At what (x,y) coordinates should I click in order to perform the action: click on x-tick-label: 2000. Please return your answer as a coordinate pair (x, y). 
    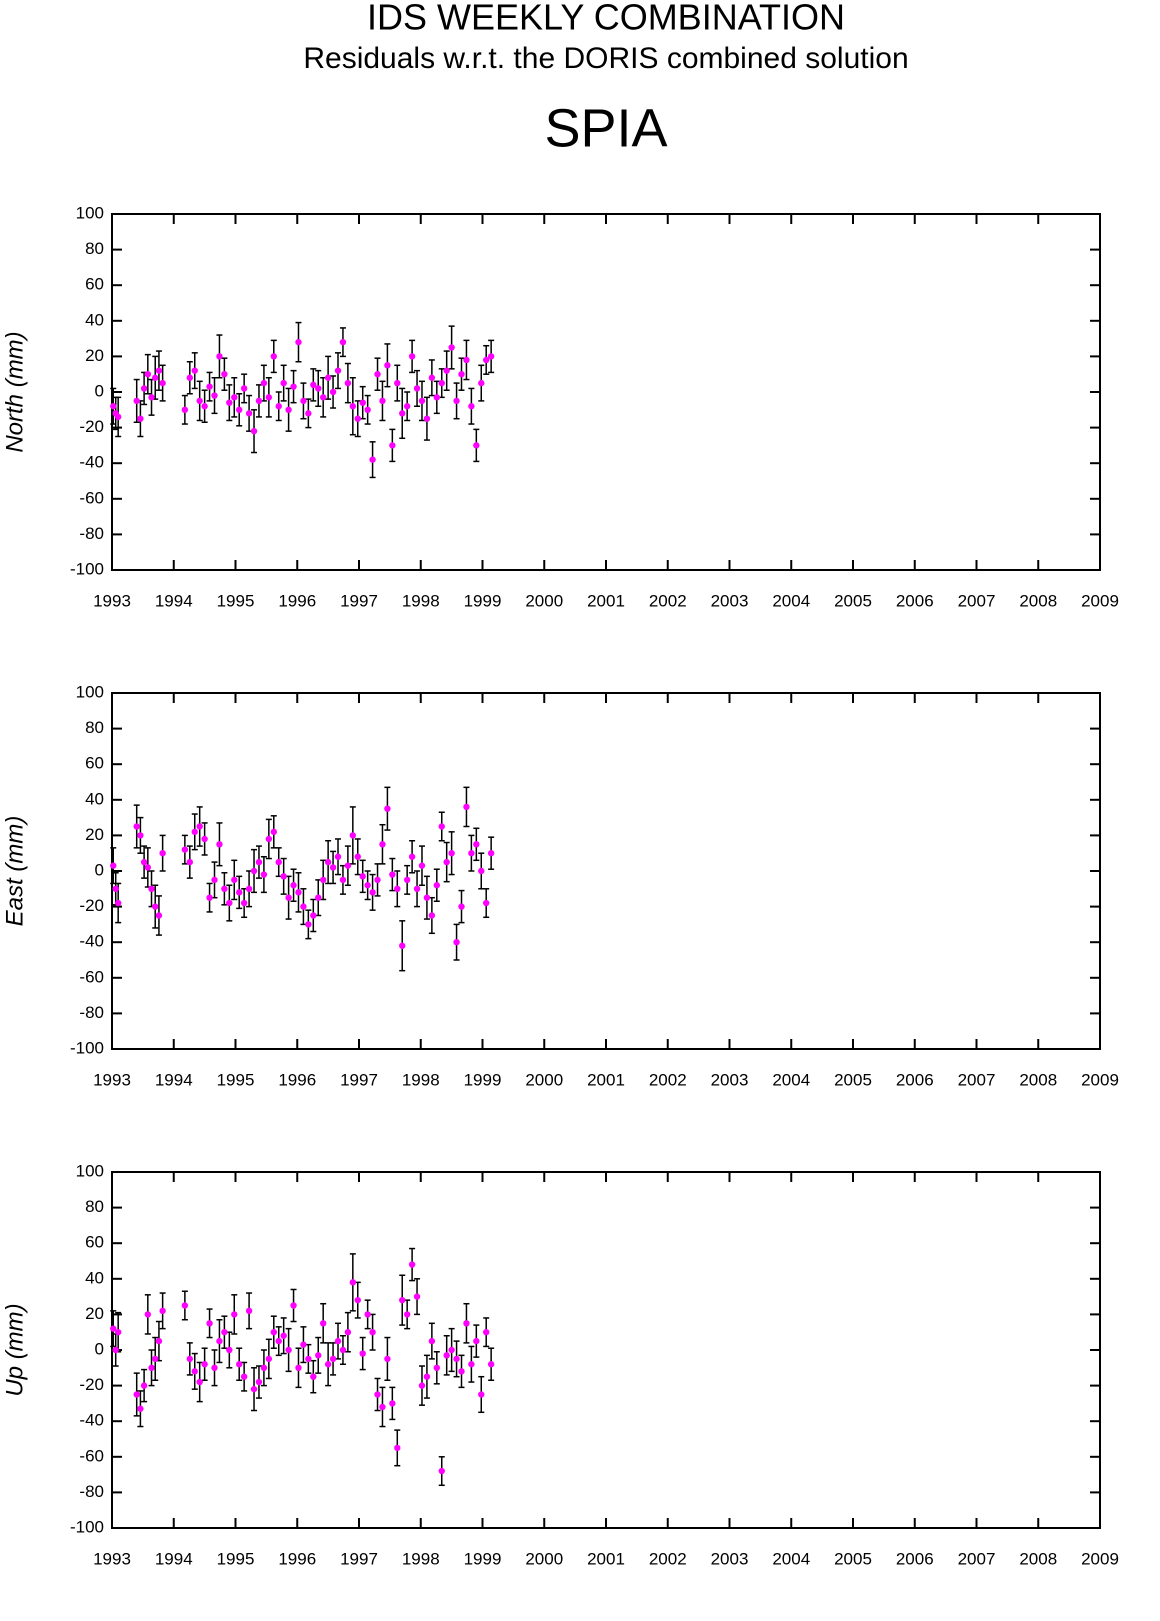
    Looking at the image, I should click on (544, 1558).